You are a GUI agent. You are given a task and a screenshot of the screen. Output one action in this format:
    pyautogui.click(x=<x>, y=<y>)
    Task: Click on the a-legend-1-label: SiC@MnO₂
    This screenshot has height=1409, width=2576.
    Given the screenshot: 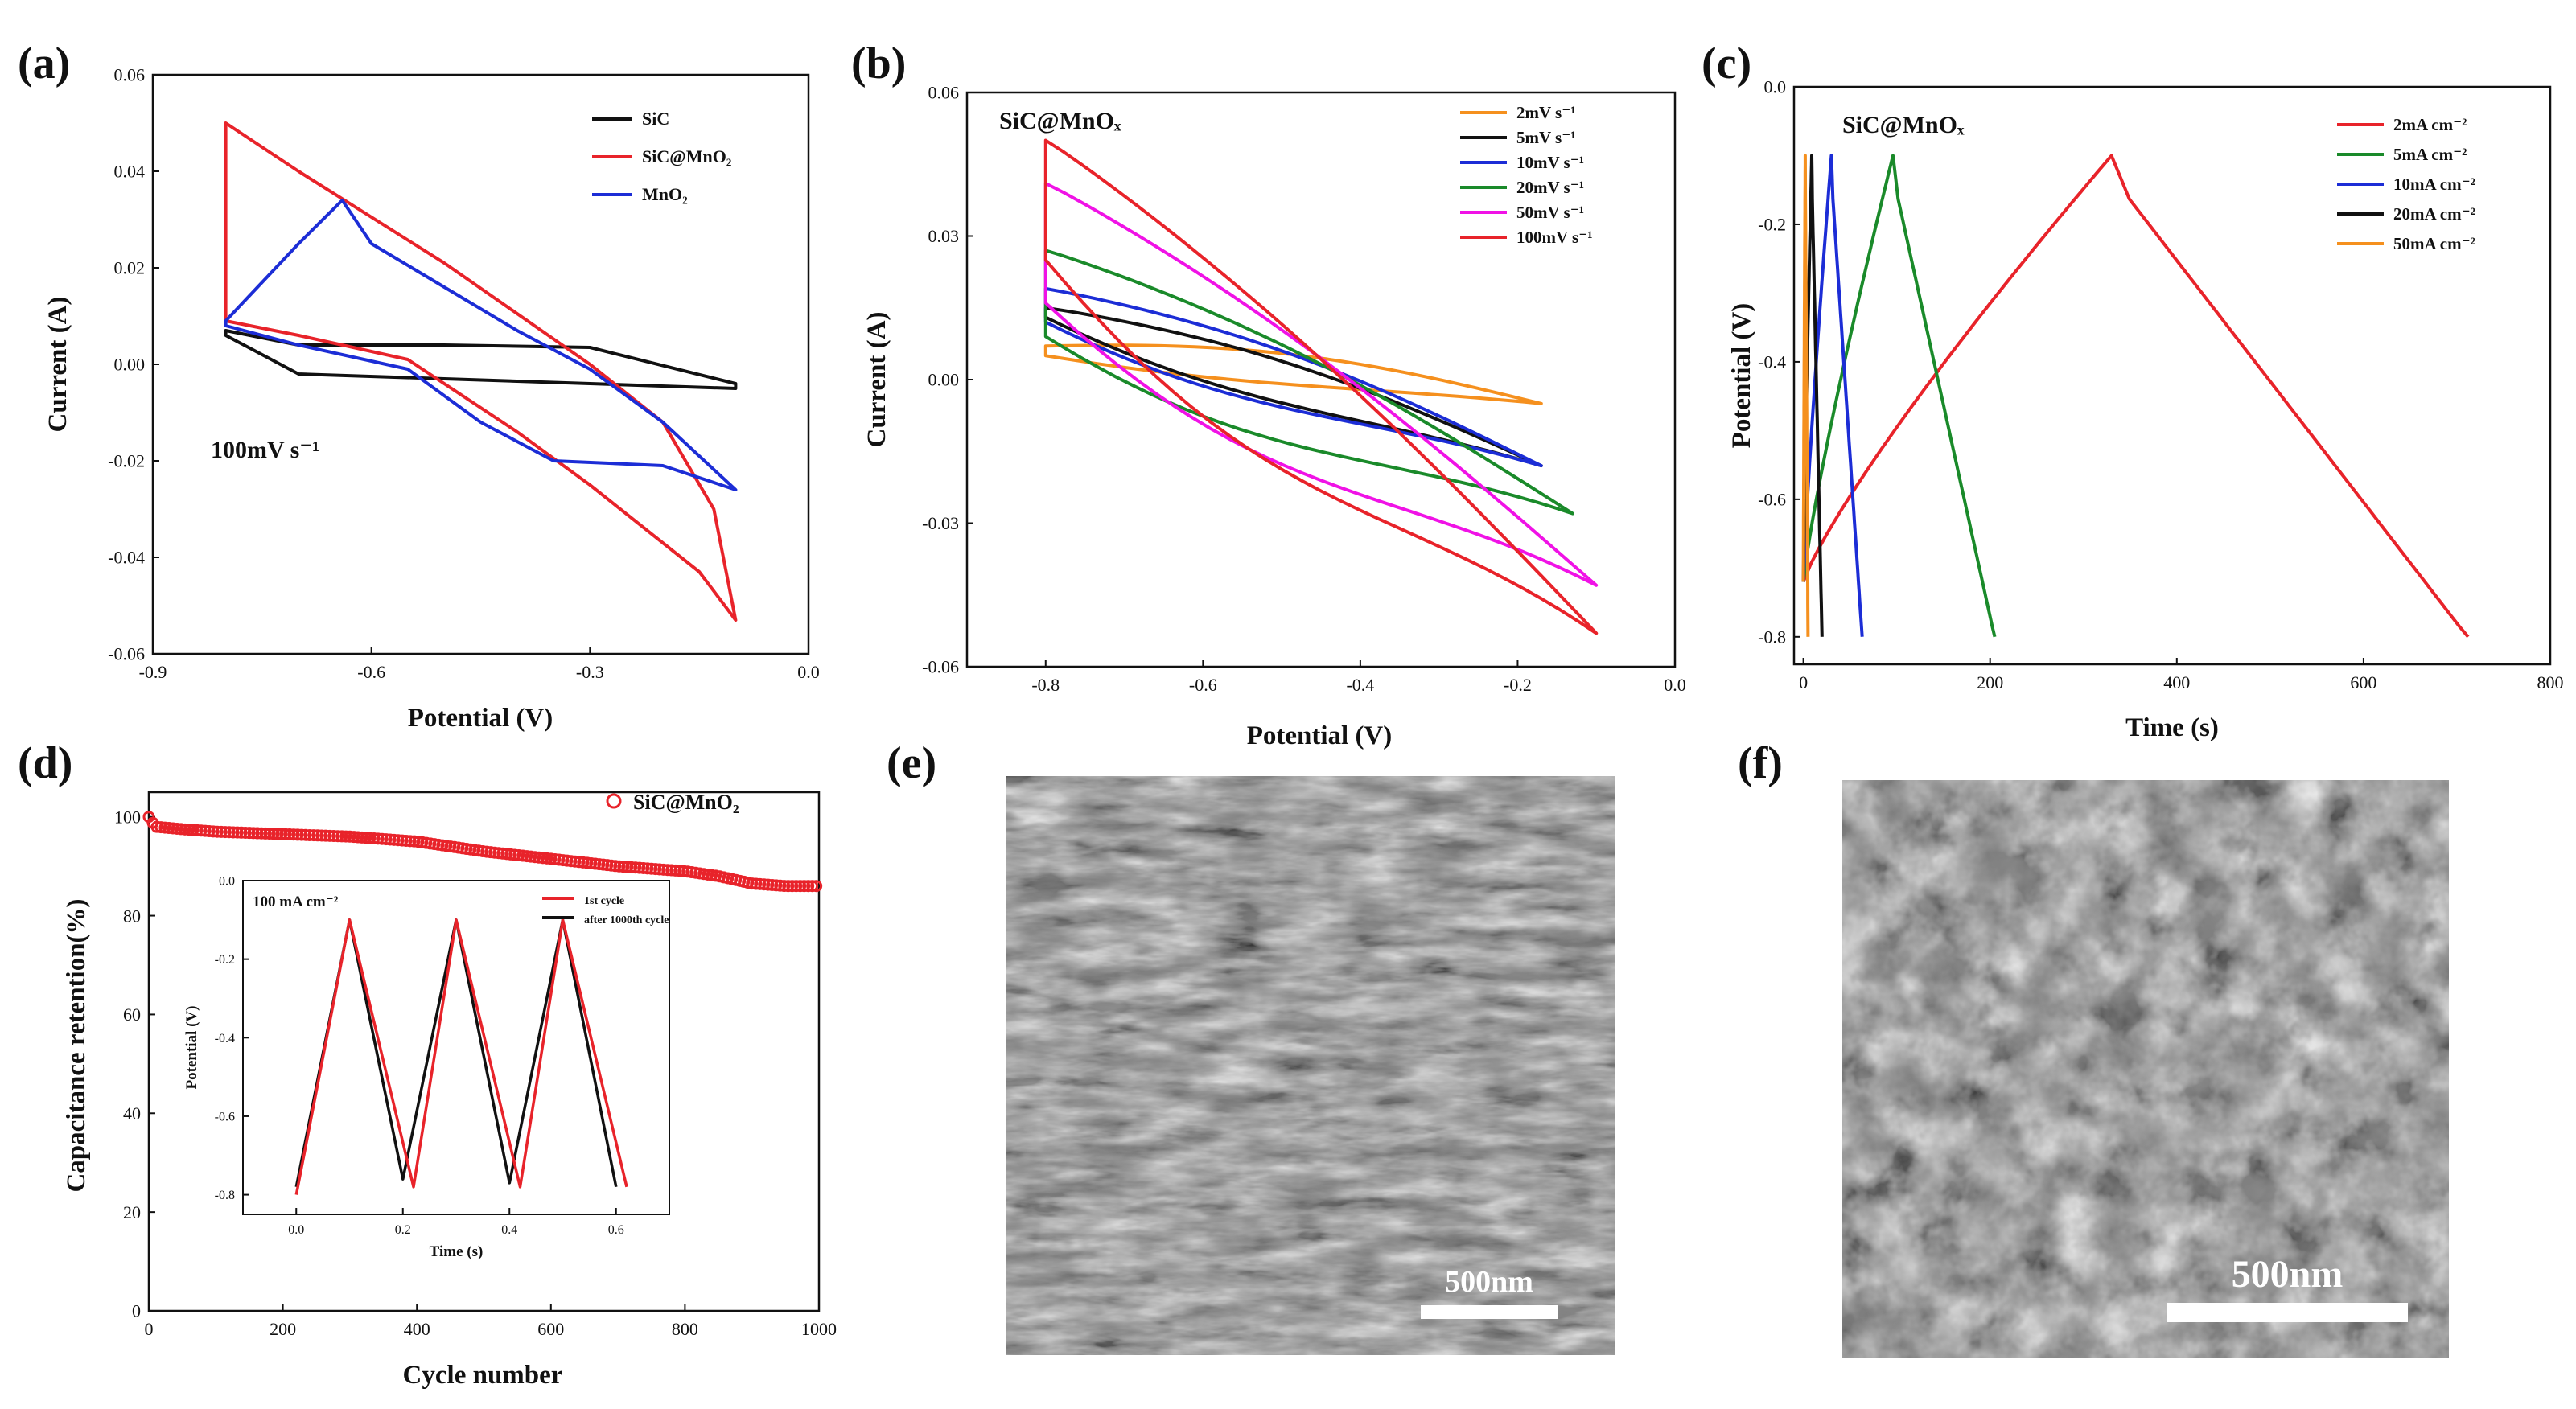 What is the action you would take?
    pyautogui.click(x=687, y=156)
    